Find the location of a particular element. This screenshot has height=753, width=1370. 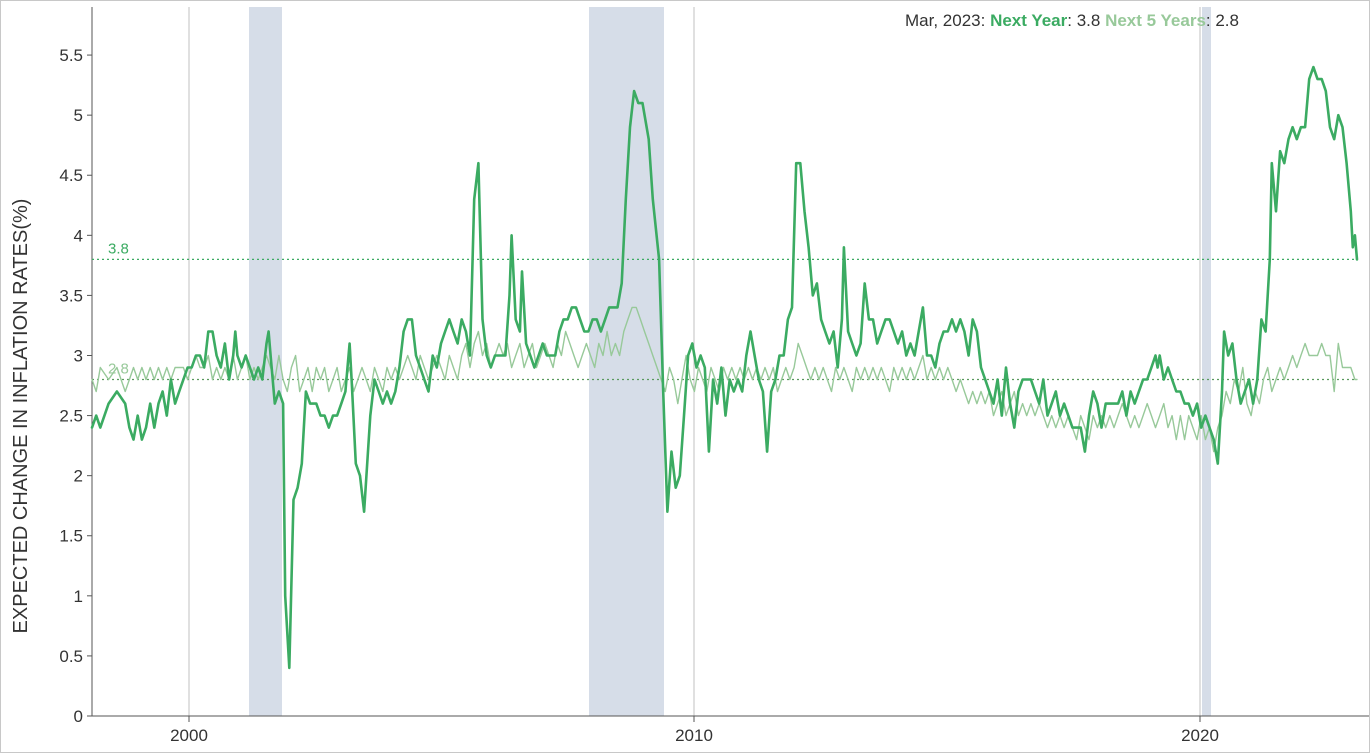

readout-series1-name: Next Year is located at coordinates (1029, 20).